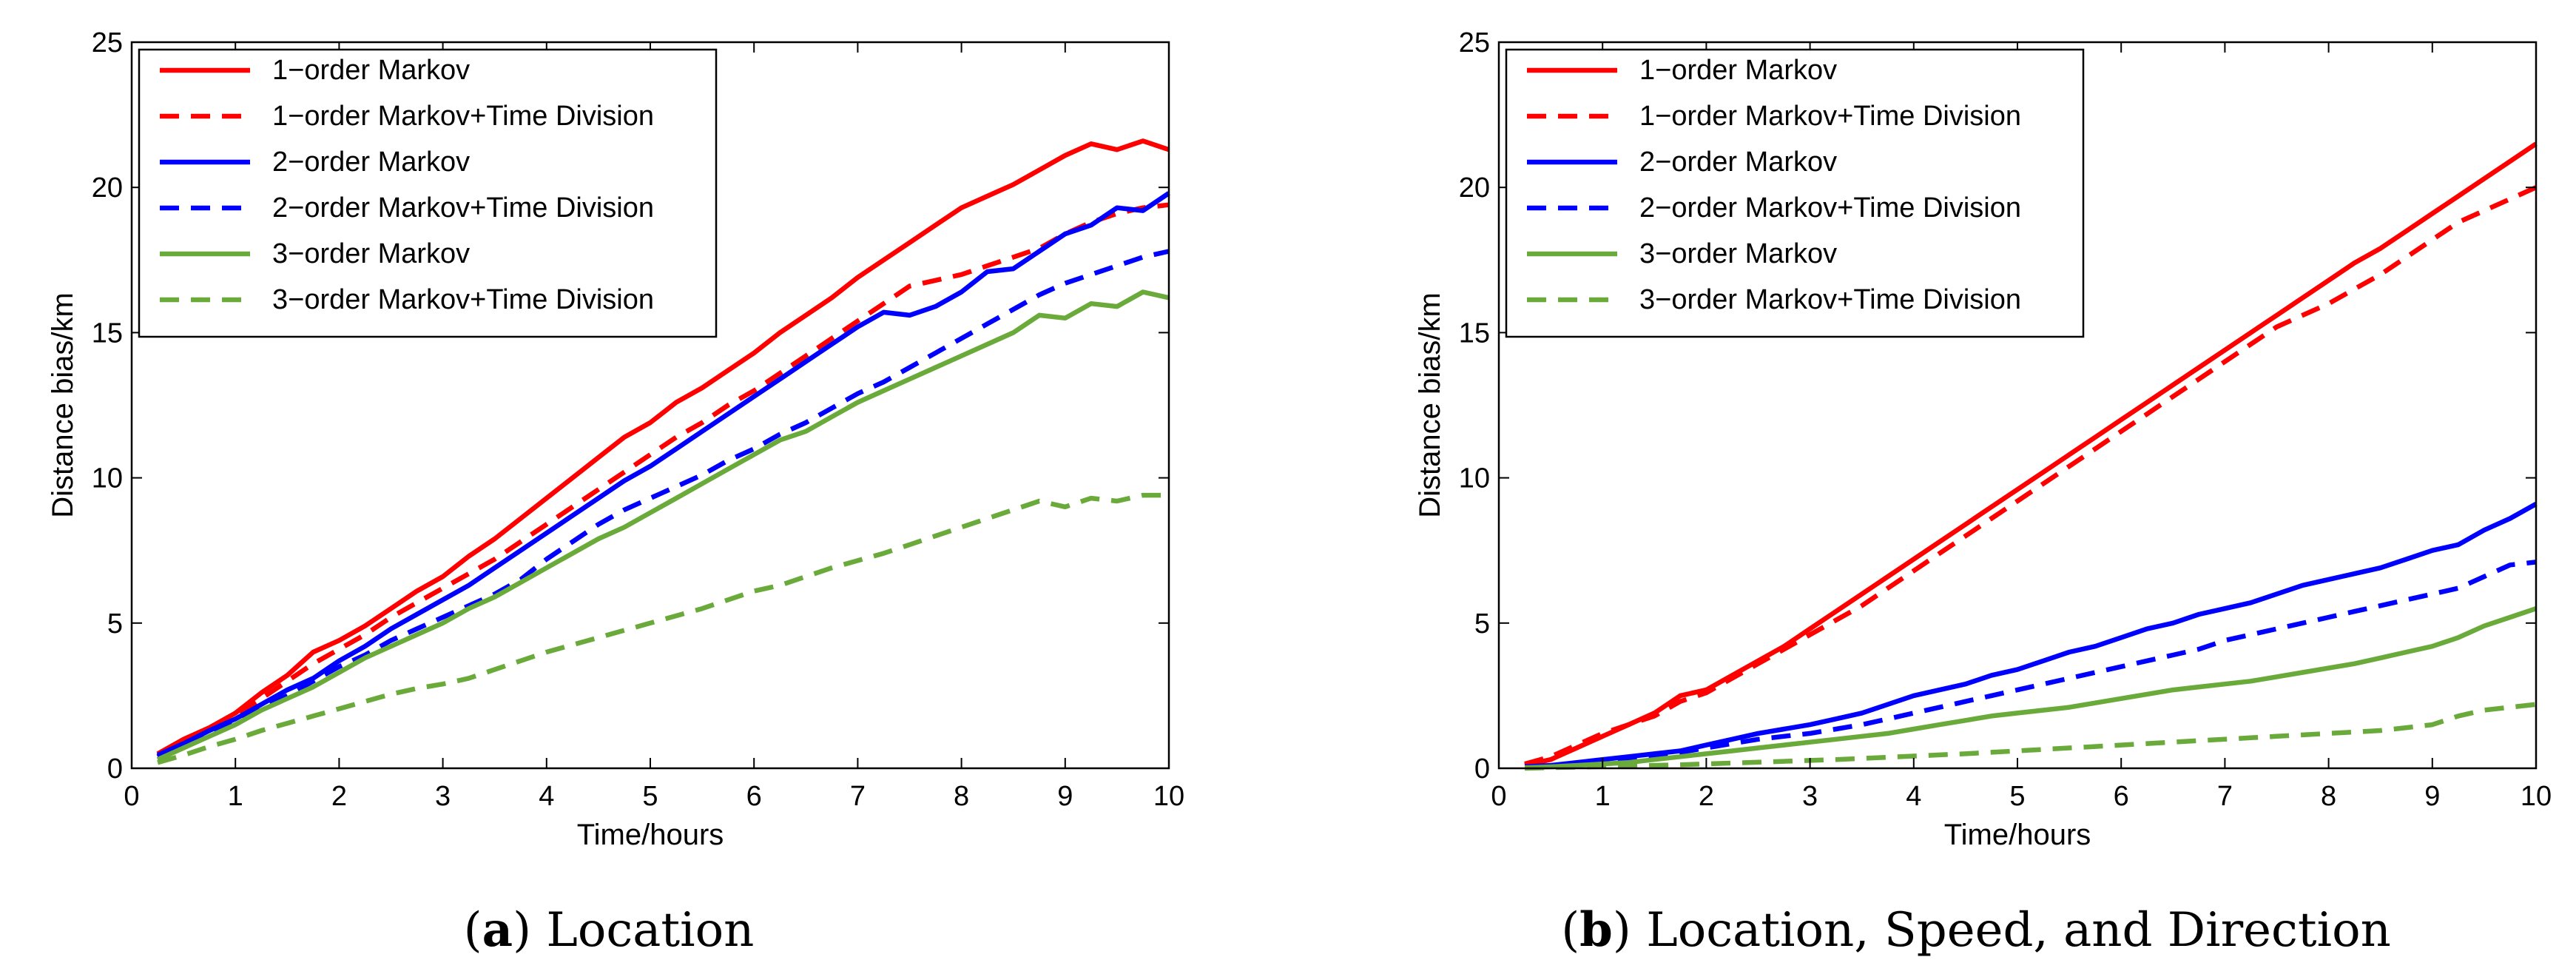 The width and height of the screenshot is (2576, 977). I want to click on caption-text: Location, Speed, and Direction, so click(2018, 930).